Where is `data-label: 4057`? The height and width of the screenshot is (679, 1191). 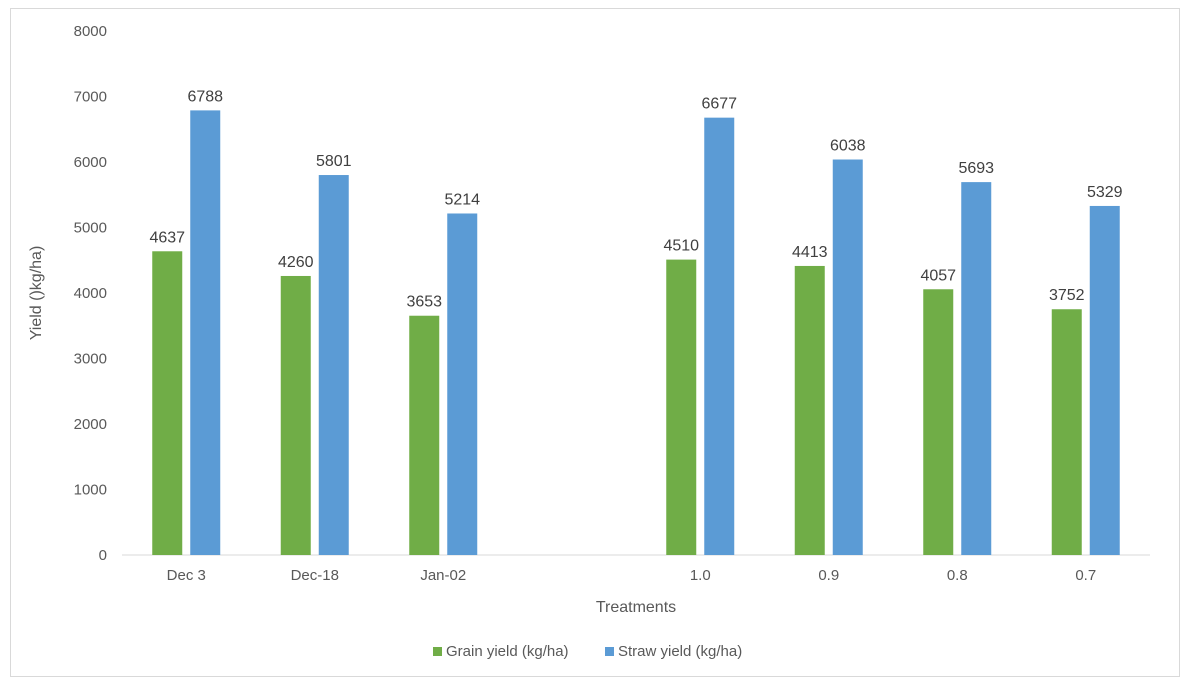 data-label: 4057 is located at coordinates (938, 275).